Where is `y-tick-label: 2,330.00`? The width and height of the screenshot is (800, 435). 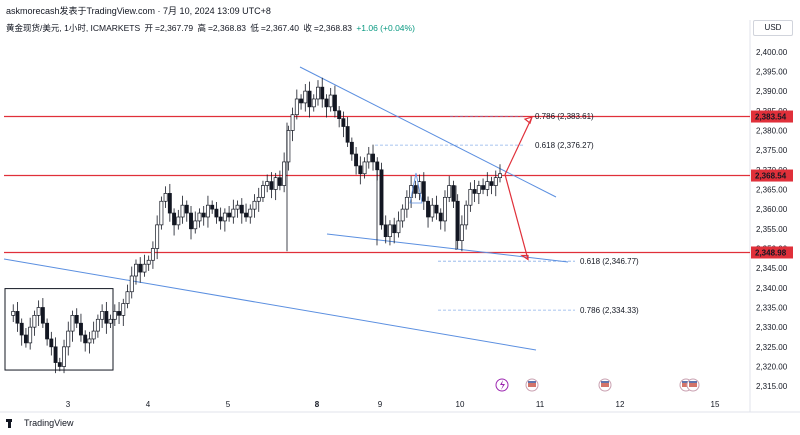
y-tick-label: 2,330.00 is located at coordinates (772, 327).